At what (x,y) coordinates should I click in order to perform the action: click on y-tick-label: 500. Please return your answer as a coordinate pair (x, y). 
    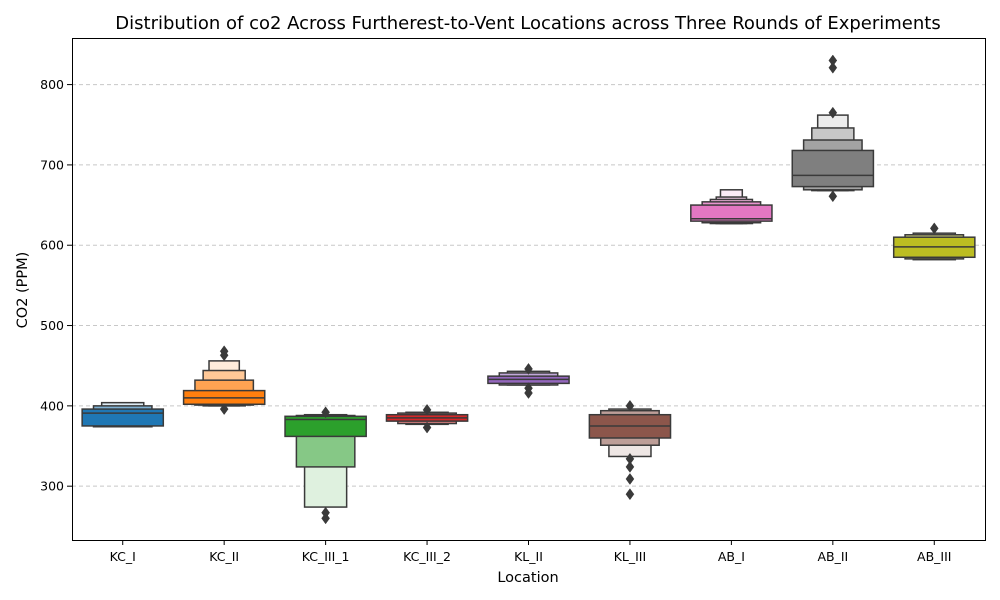
    Looking at the image, I should click on (52, 325).